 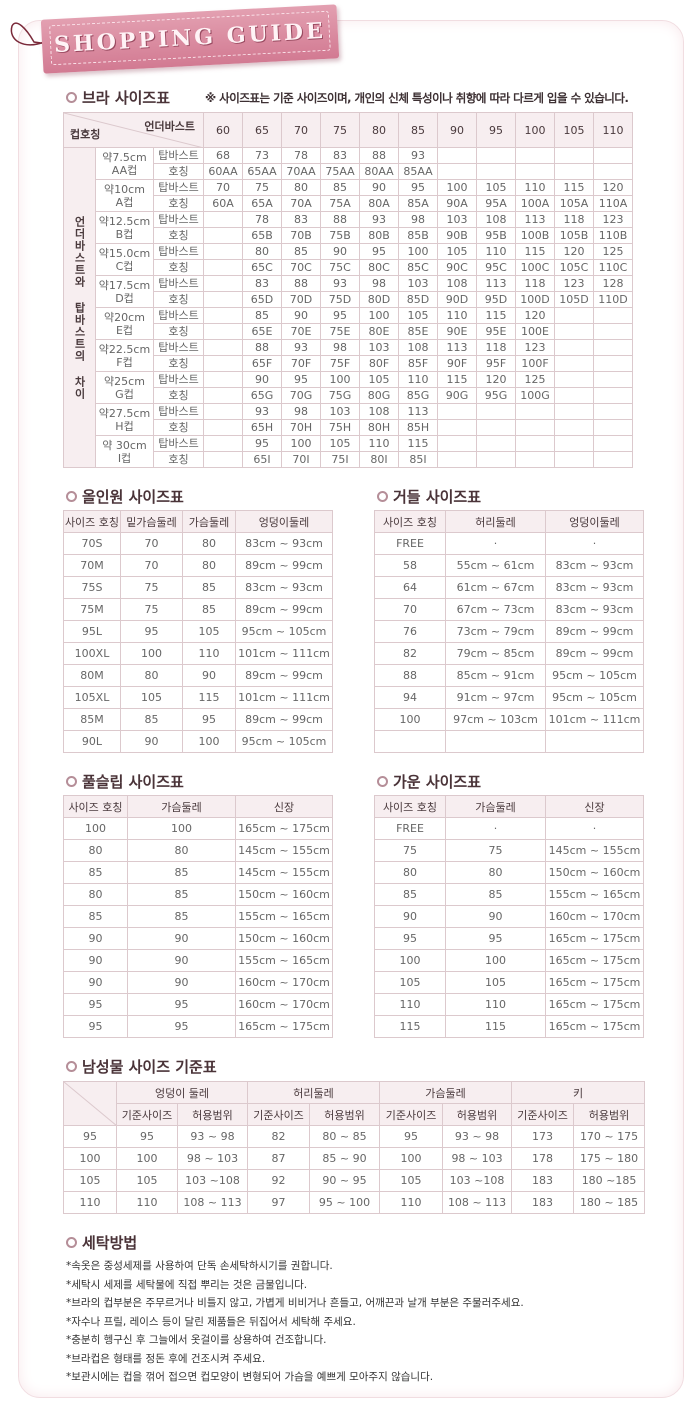 What do you see at coordinates (279, 1136) in the screenshot?
I see `table-cell: 82` at bounding box center [279, 1136].